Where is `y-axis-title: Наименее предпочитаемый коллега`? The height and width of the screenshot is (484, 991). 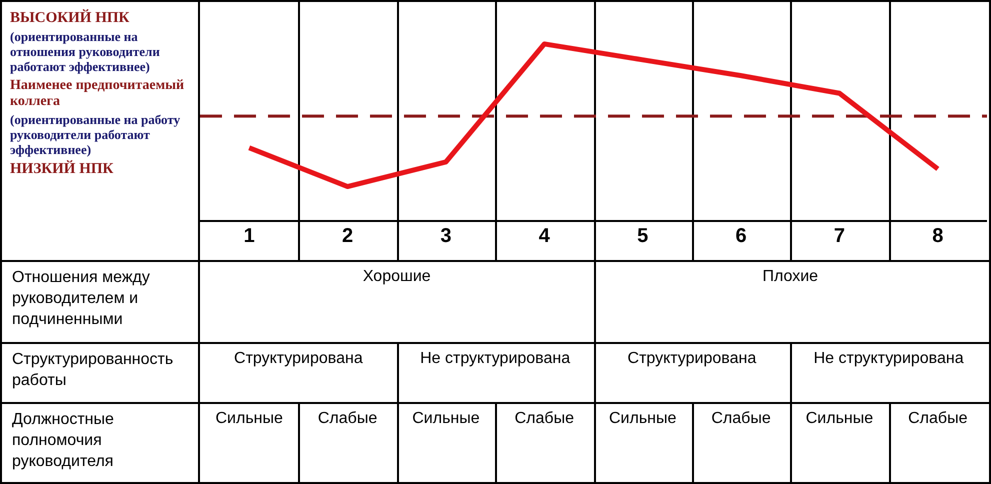 y-axis-title: Наименее предпочитаемый коллега is located at coordinates (98, 94).